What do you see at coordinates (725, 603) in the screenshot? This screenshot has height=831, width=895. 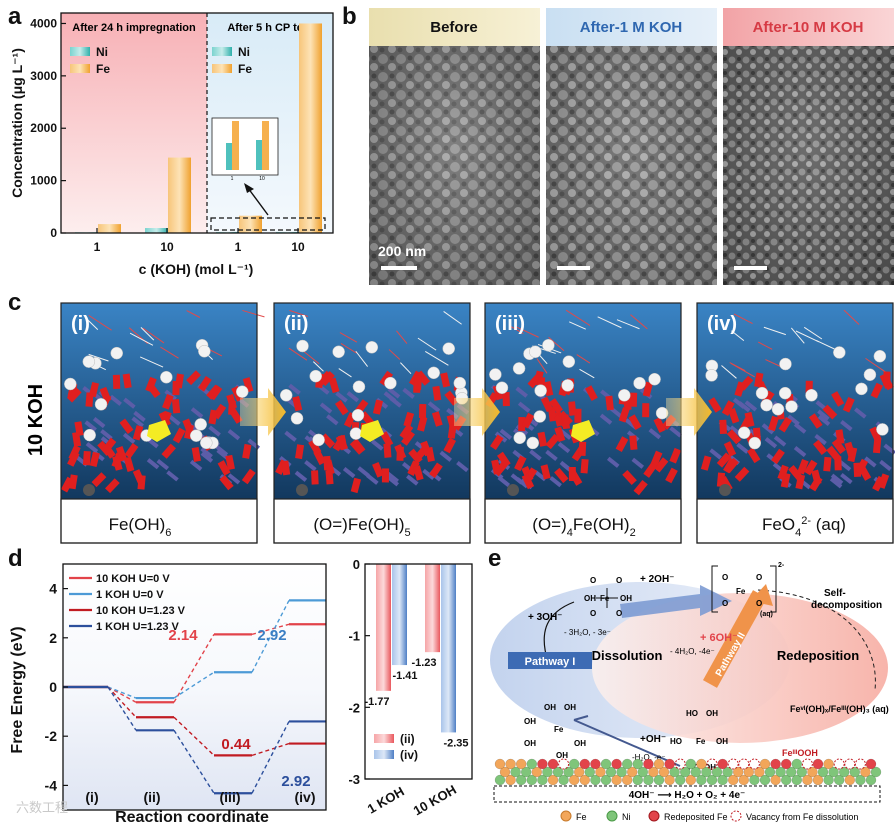 I see `svg-text: O` at bounding box center [725, 603].